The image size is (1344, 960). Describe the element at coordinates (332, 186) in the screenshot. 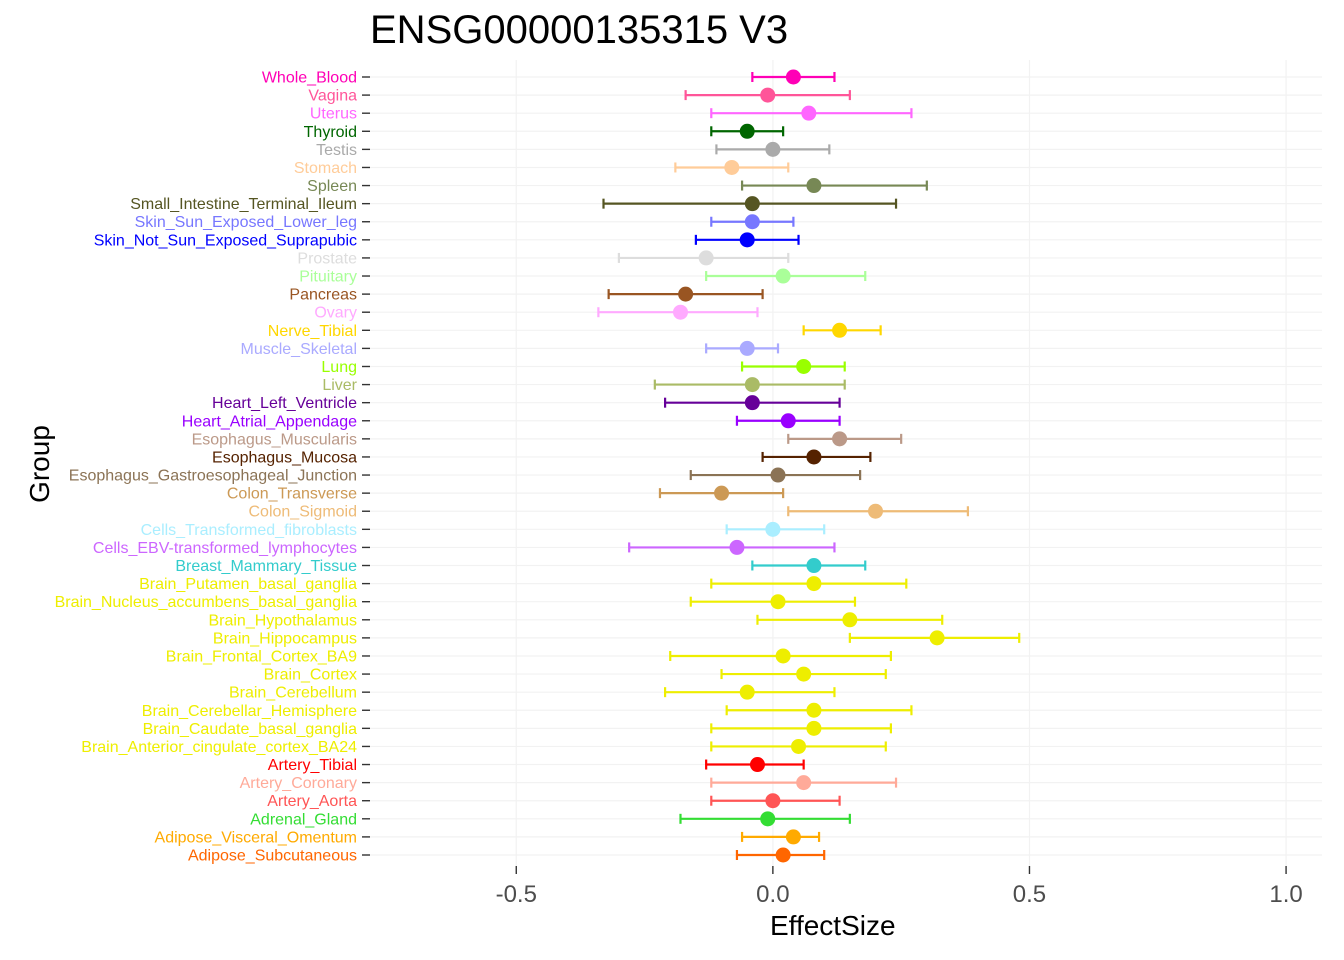

I see `group-label: Spleen` at that location.